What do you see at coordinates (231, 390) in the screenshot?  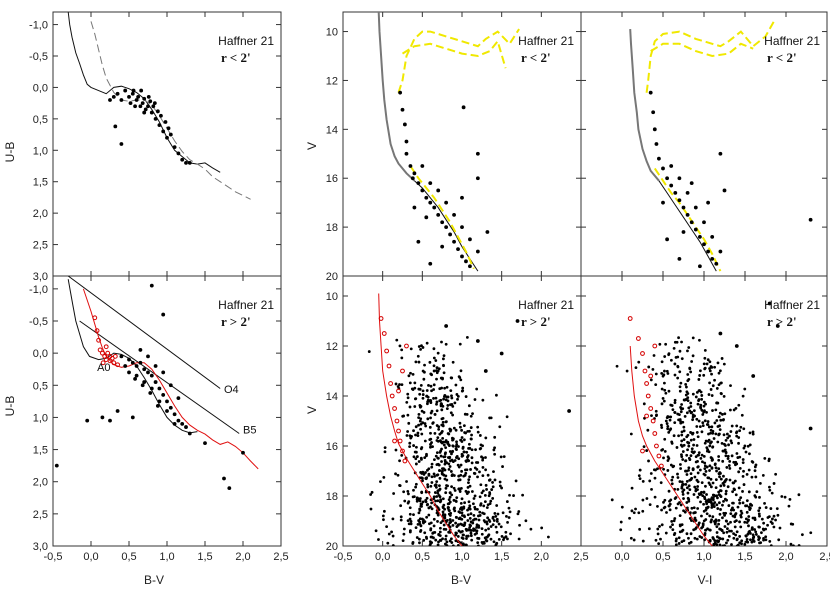 I see `annotation-o4: O4` at bounding box center [231, 390].